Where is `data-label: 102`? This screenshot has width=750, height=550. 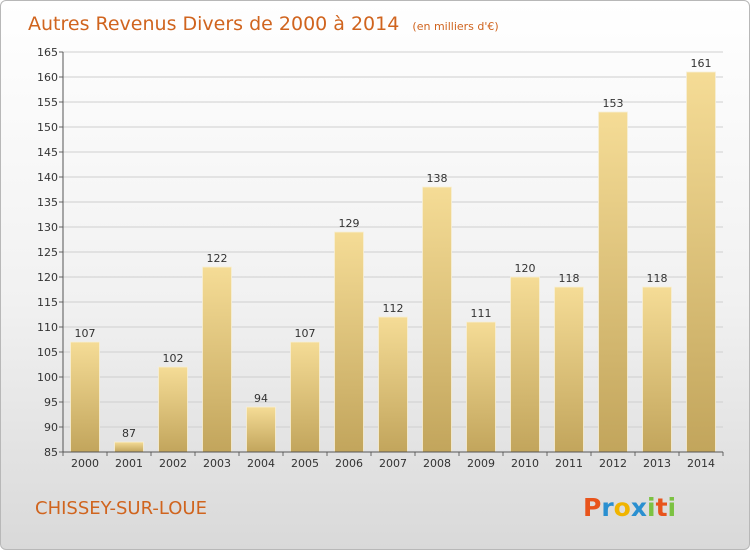
data-label: 102 is located at coordinates (173, 358).